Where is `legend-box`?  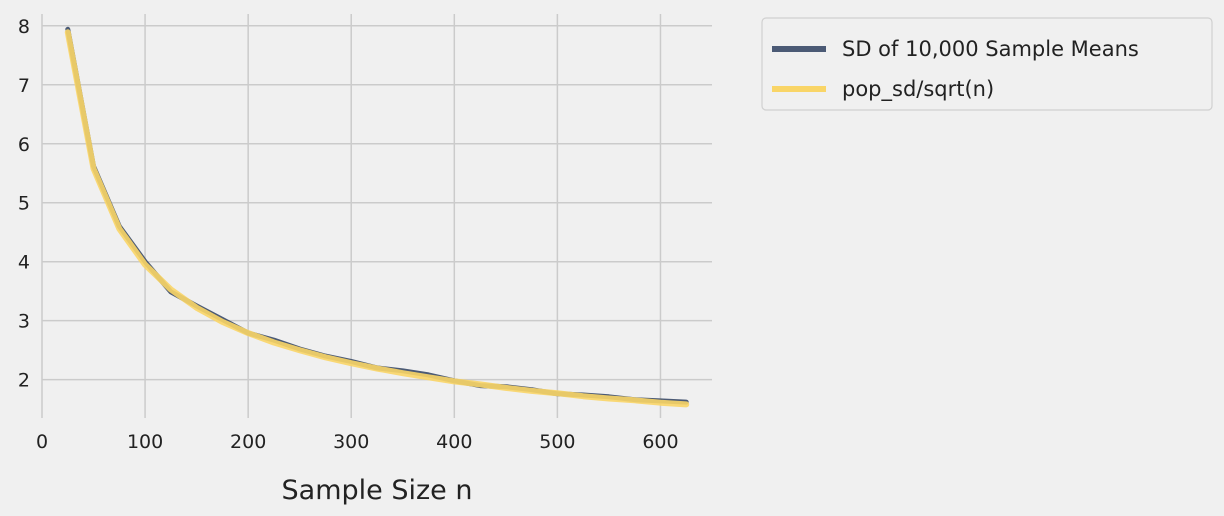 legend-box is located at coordinates (987, 64).